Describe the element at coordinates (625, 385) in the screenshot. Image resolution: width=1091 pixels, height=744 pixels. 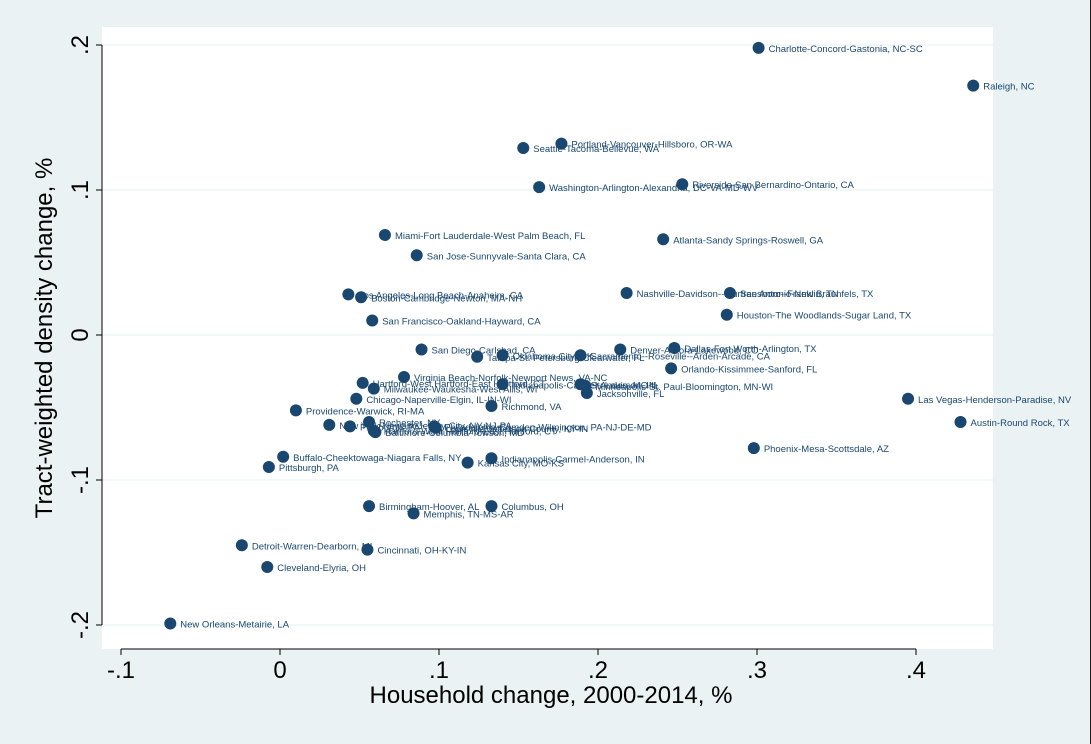
I see `data-point-label: St. Louis, MO-IL` at that location.